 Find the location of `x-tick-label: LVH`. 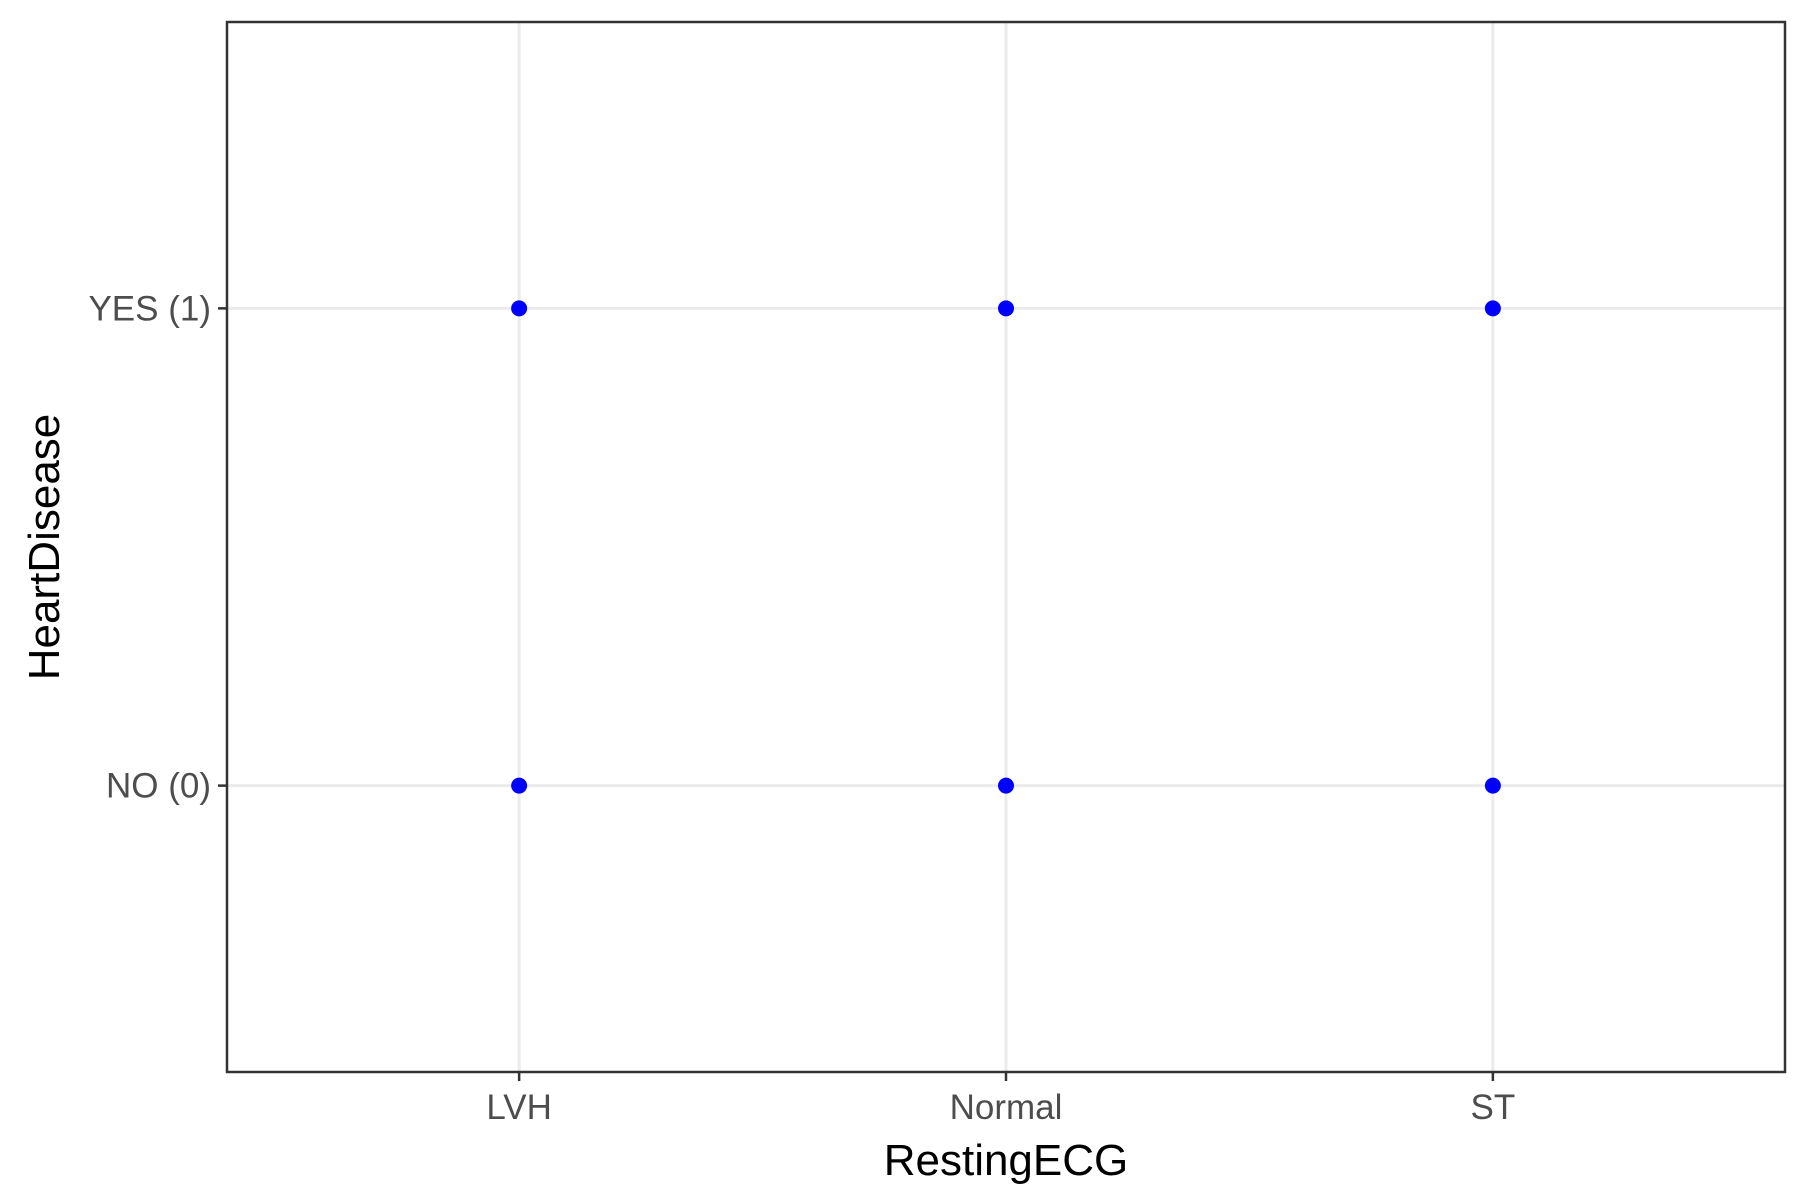

x-tick-label: LVH is located at coordinates (519, 1107).